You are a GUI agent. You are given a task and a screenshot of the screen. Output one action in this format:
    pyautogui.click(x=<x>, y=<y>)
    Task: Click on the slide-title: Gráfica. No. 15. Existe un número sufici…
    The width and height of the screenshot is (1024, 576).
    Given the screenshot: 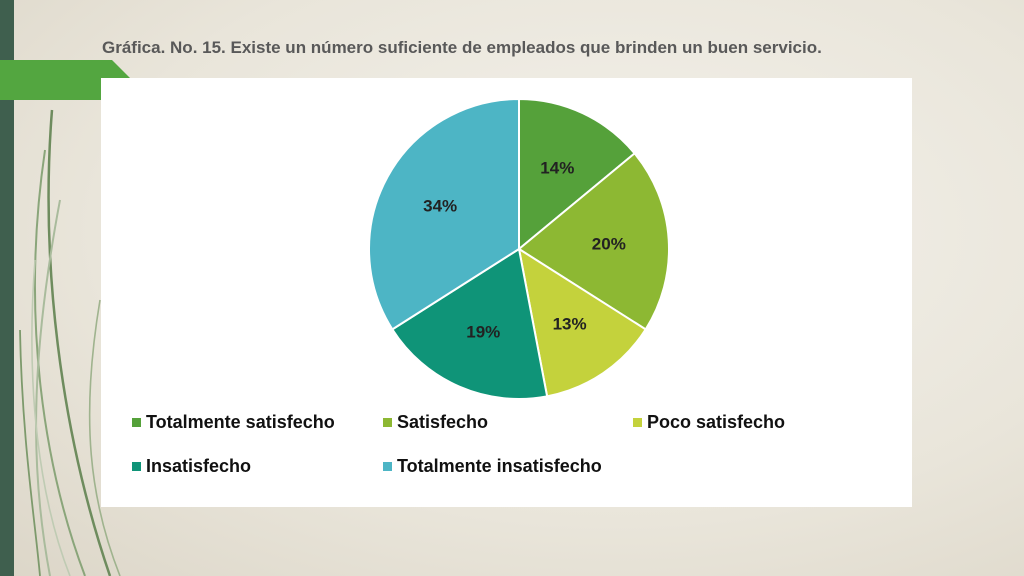 What is the action you would take?
    pyautogui.click(x=462, y=47)
    